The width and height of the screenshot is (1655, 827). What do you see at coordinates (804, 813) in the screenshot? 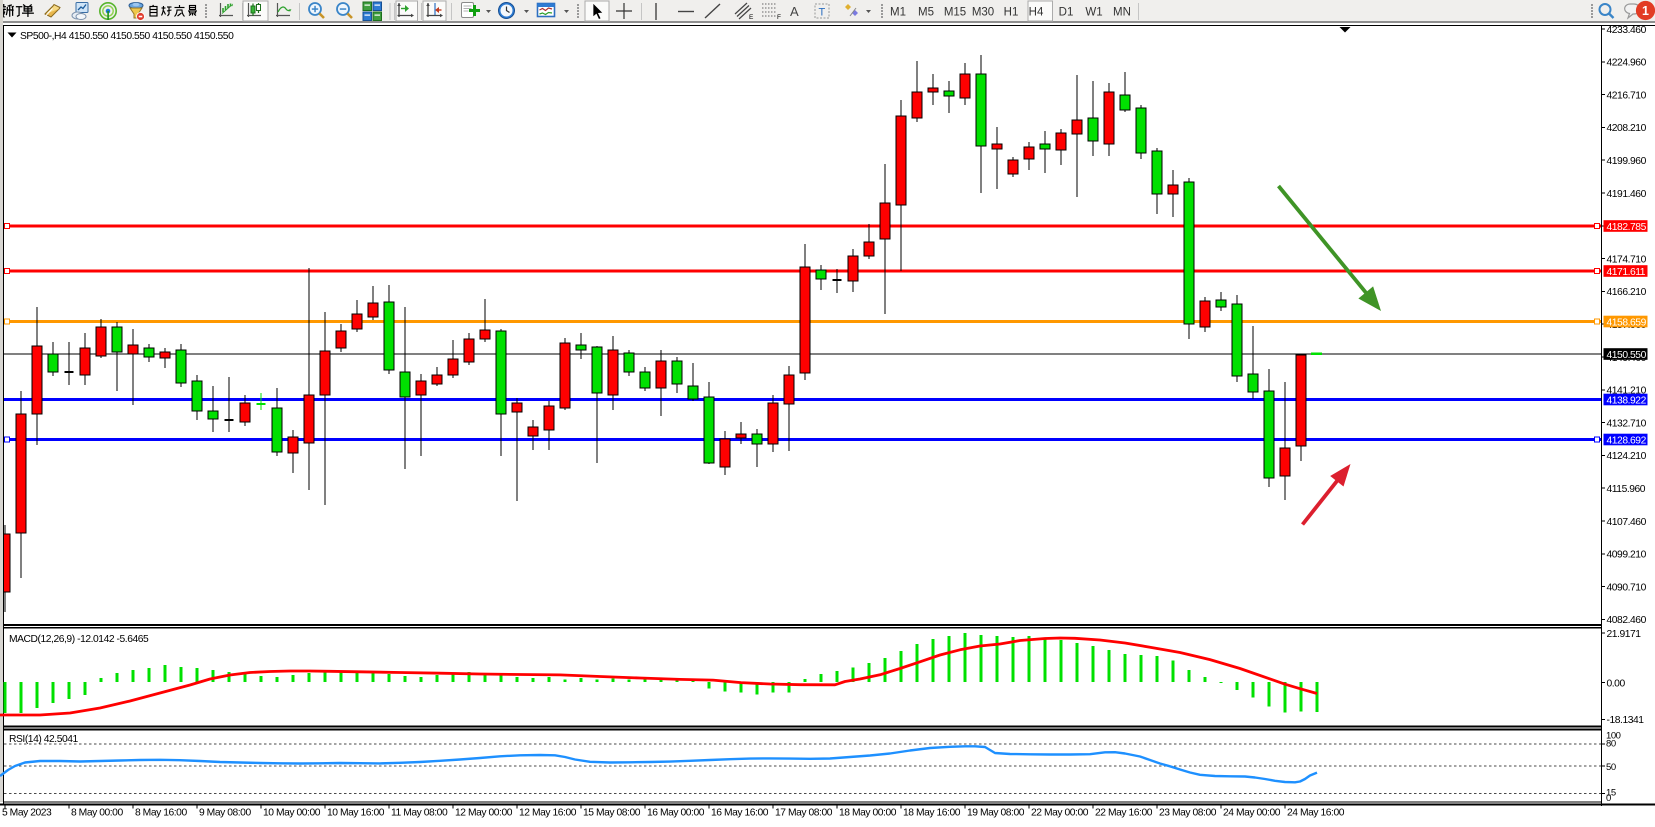
I see `svg-text: 17 May 08:00` at bounding box center [804, 813].